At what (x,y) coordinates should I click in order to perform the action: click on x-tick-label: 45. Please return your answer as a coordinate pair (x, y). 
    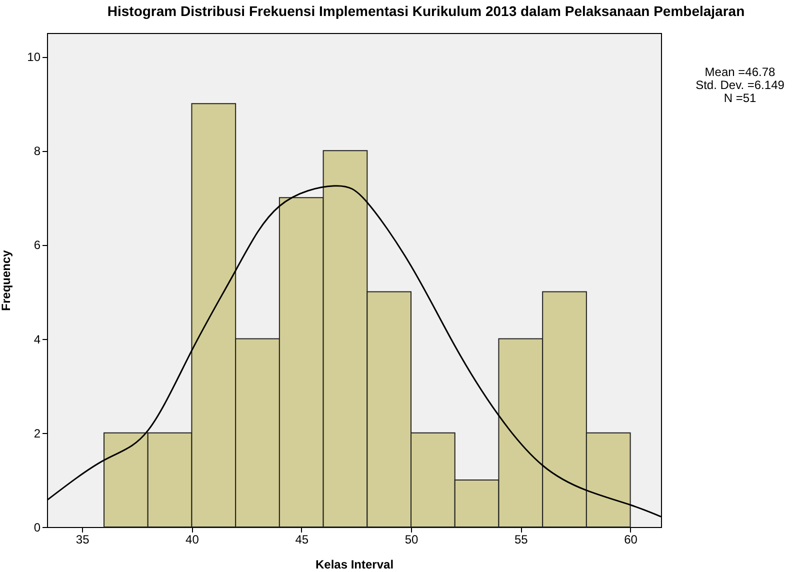
    Looking at the image, I should click on (302, 539).